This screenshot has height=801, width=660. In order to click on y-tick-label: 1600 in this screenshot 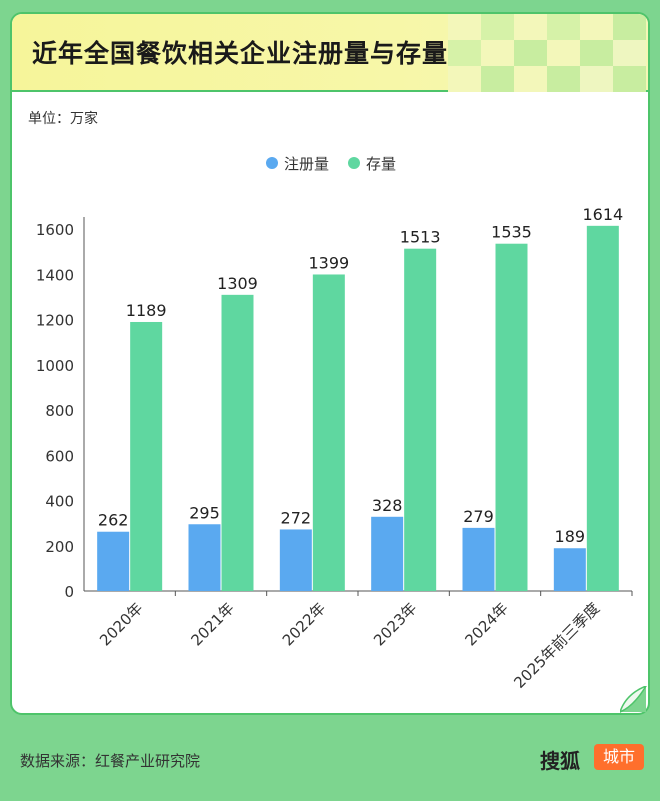, I will do `click(55, 230)`.